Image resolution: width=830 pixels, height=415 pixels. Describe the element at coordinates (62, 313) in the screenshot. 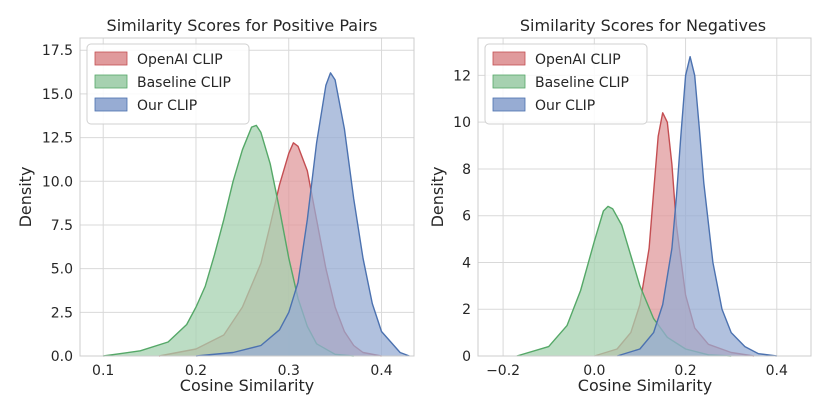

I see `y-tick-label: 2.5` at that location.